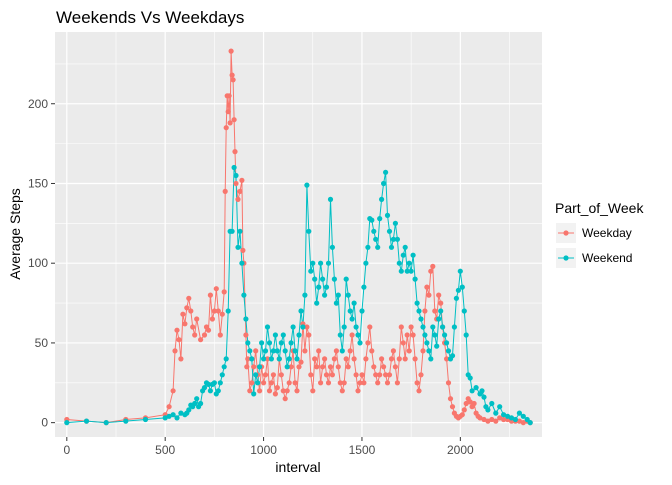 The image size is (672, 485). Describe the element at coordinates (460, 450) in the screenshot. I see `x-tick-label: 2000` at that location.